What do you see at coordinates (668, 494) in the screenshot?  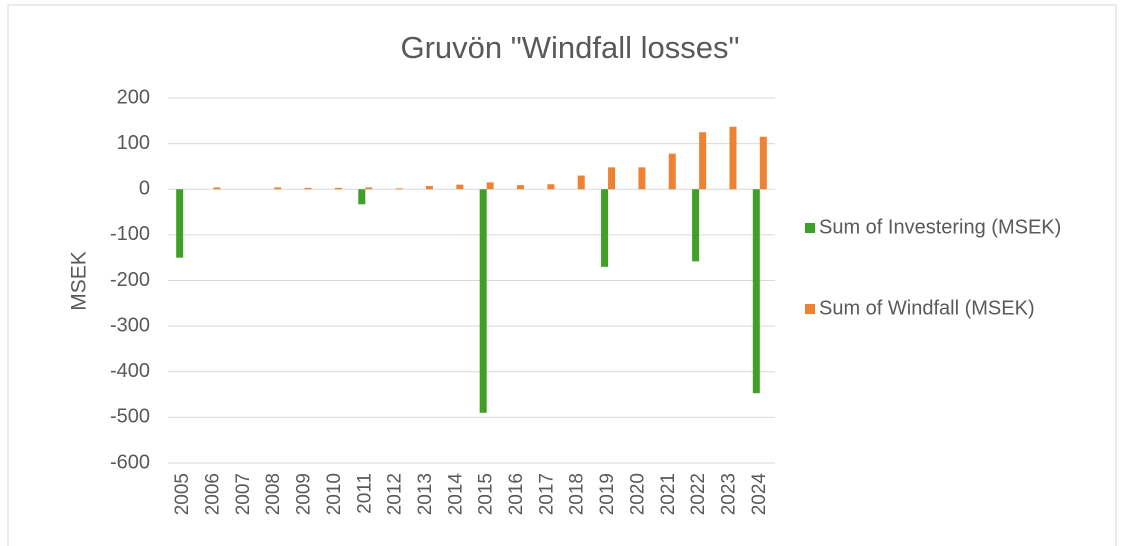 I see `x-tick-label: 2021` at bounding box center [668, 494].